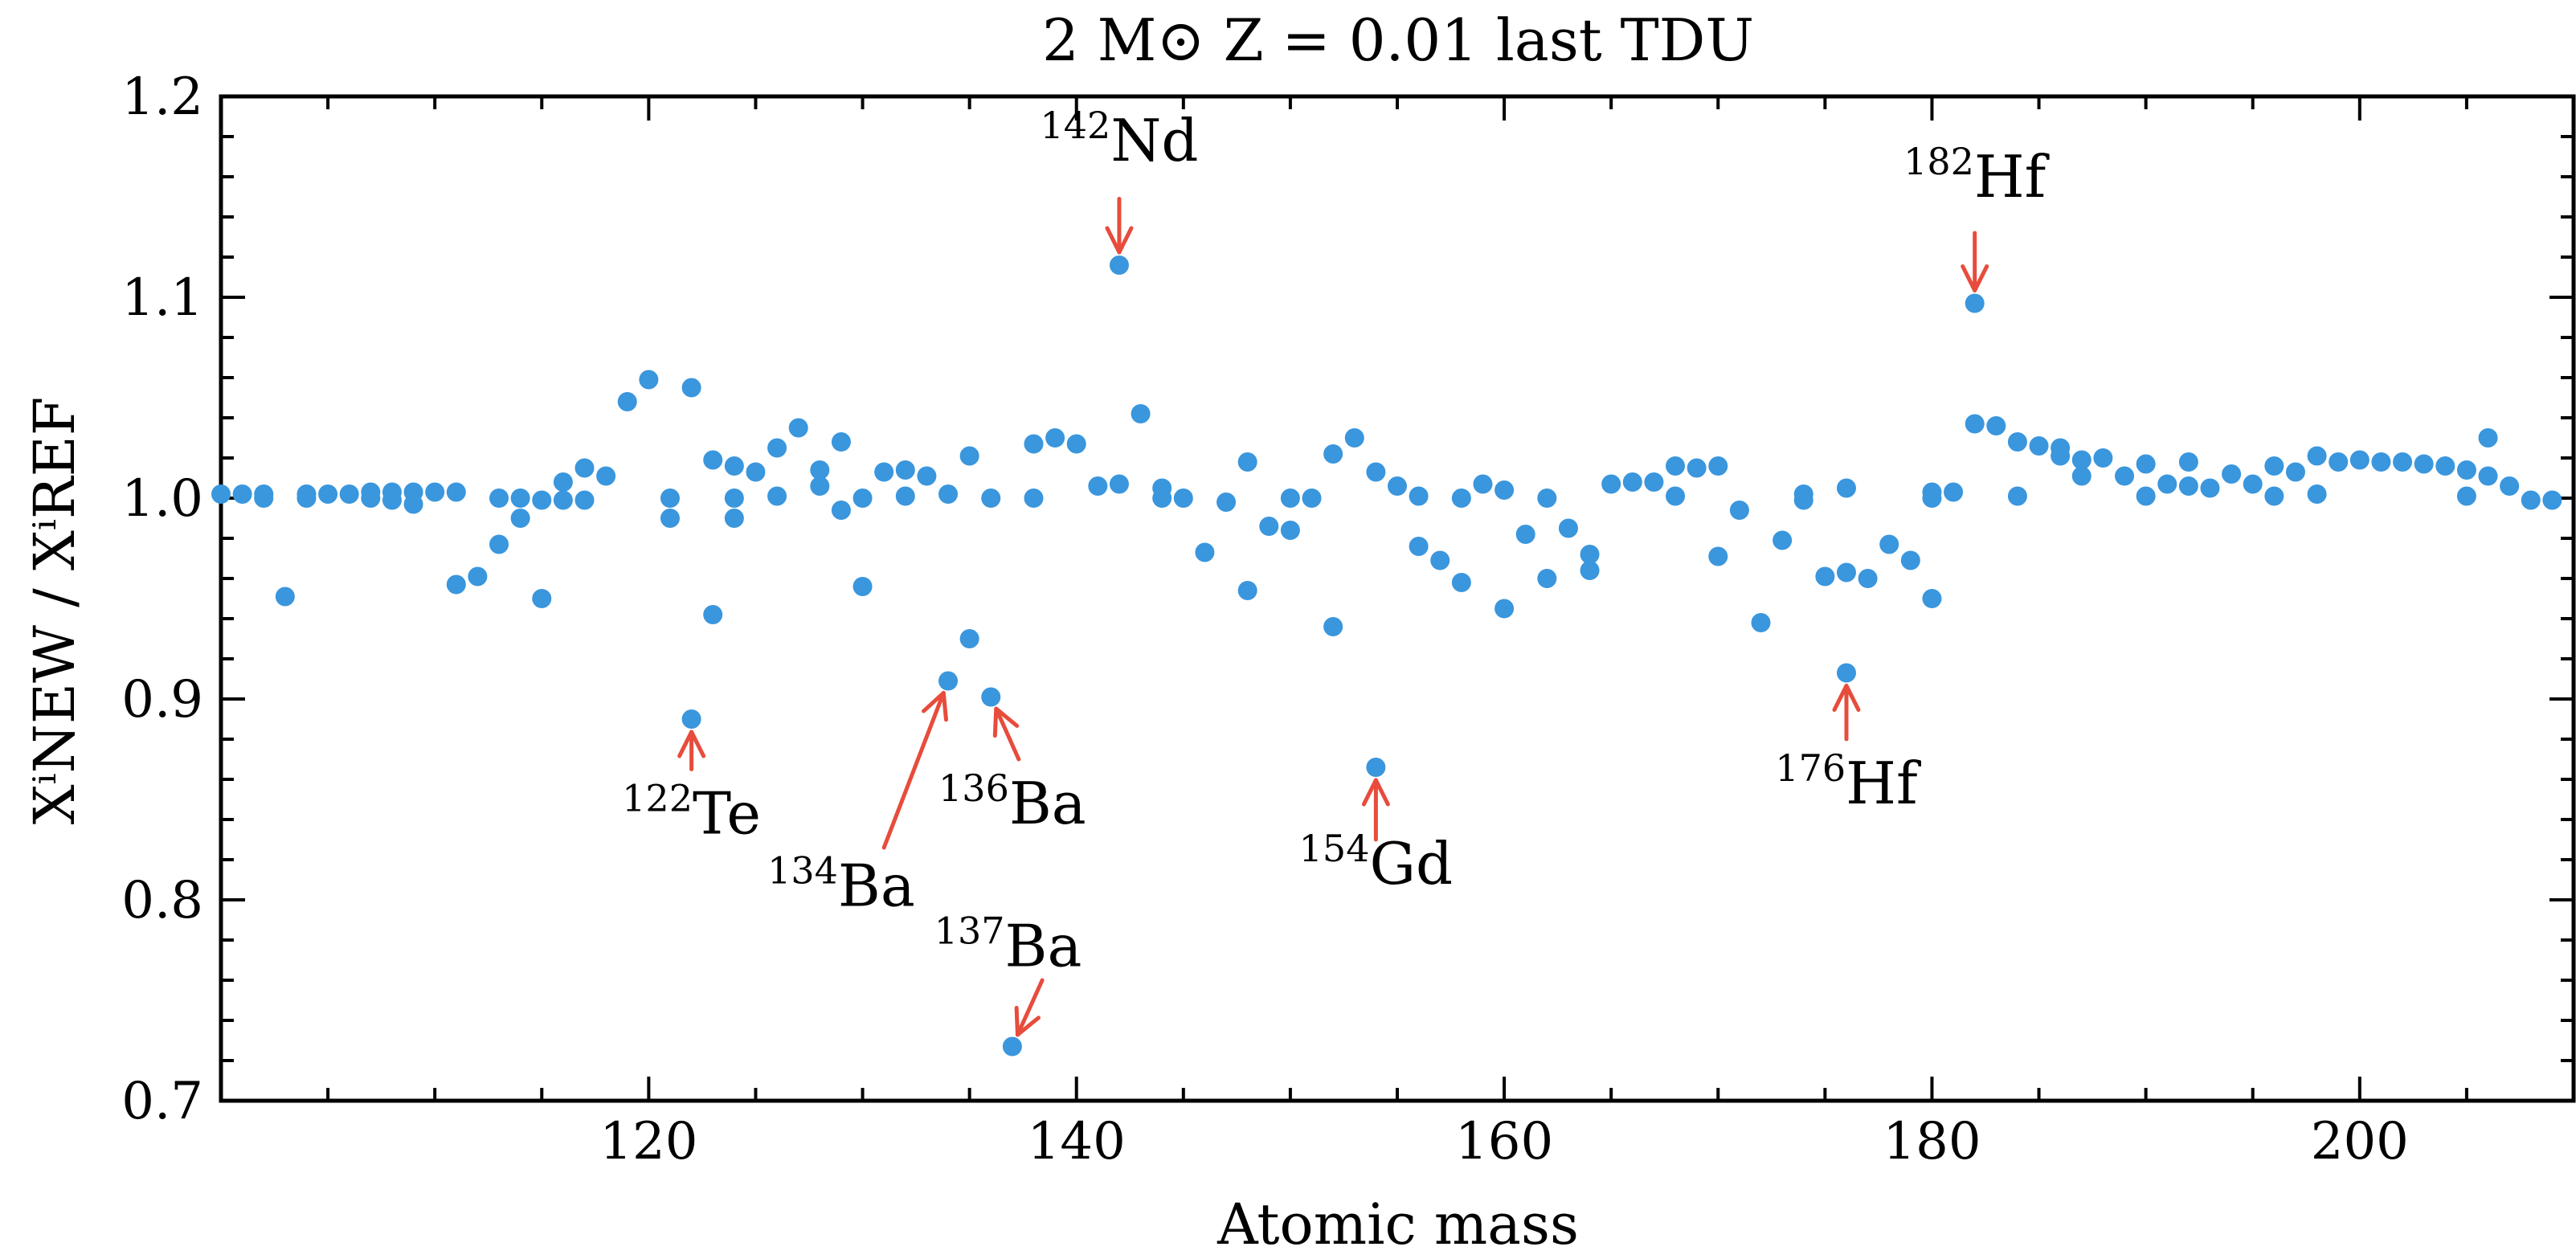  Describe the element at coordinates (1077, 1141) in the screenshot. I see `x-tick-label: 140` at that location.